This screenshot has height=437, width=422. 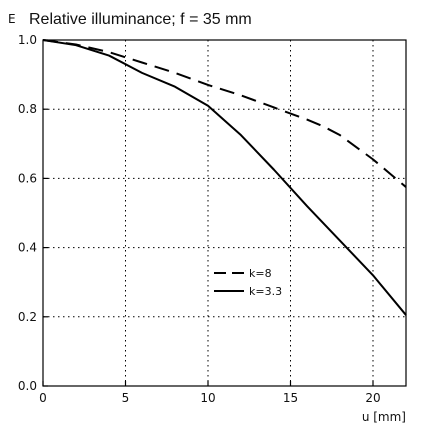 I want to click on legend-label: k=3.3, so click(x=265, y=291).